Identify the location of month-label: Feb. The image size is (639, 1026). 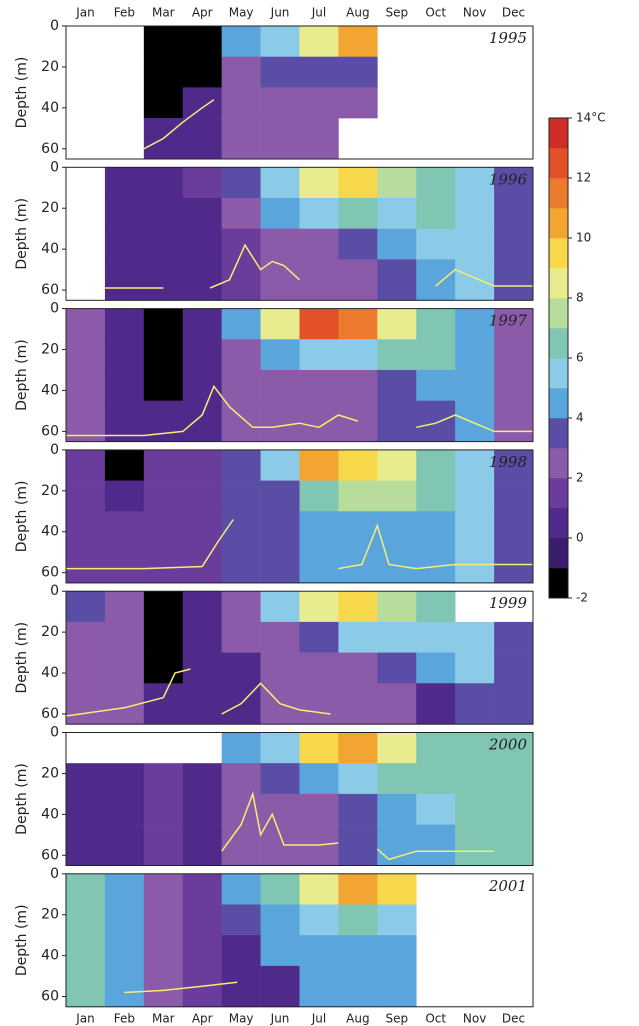
(124, 13).